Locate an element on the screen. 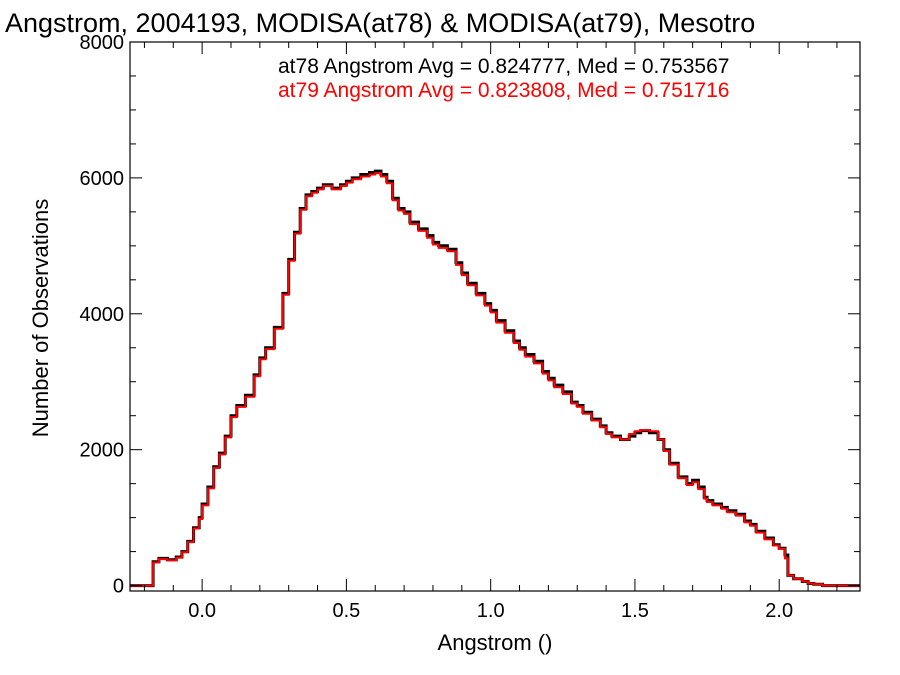 The height and width of the screenshot is (675, 900). y-tick-label: 6000 is located at coordinates (102, 179).